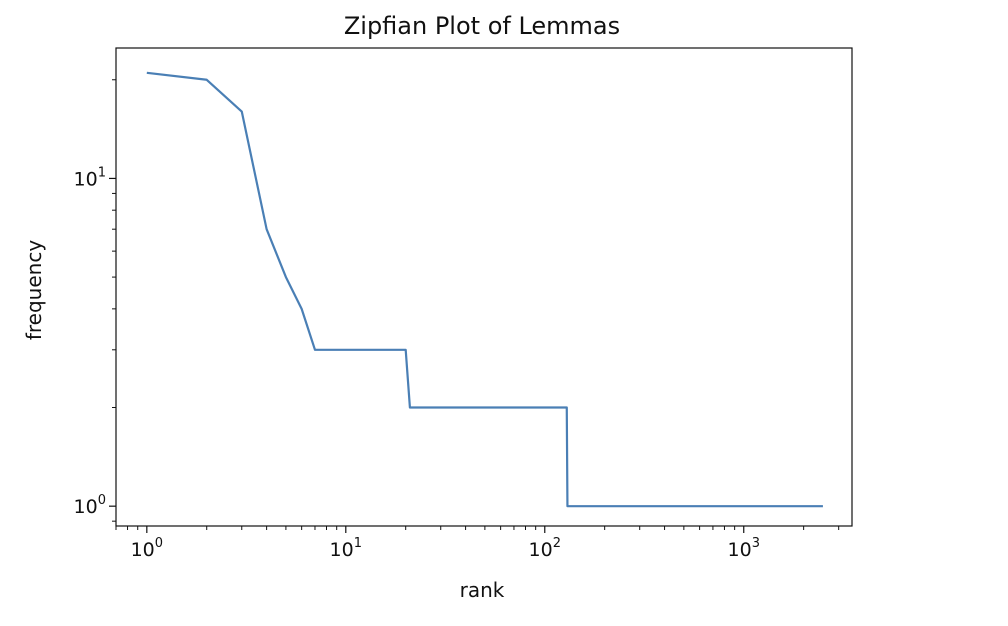 The width and height of the screenshot is (1008, 626). What do you see at coordinates (545, 548) in the screenshot?
I see `x-tick-label: 10²` at bounding box center [545, 548].